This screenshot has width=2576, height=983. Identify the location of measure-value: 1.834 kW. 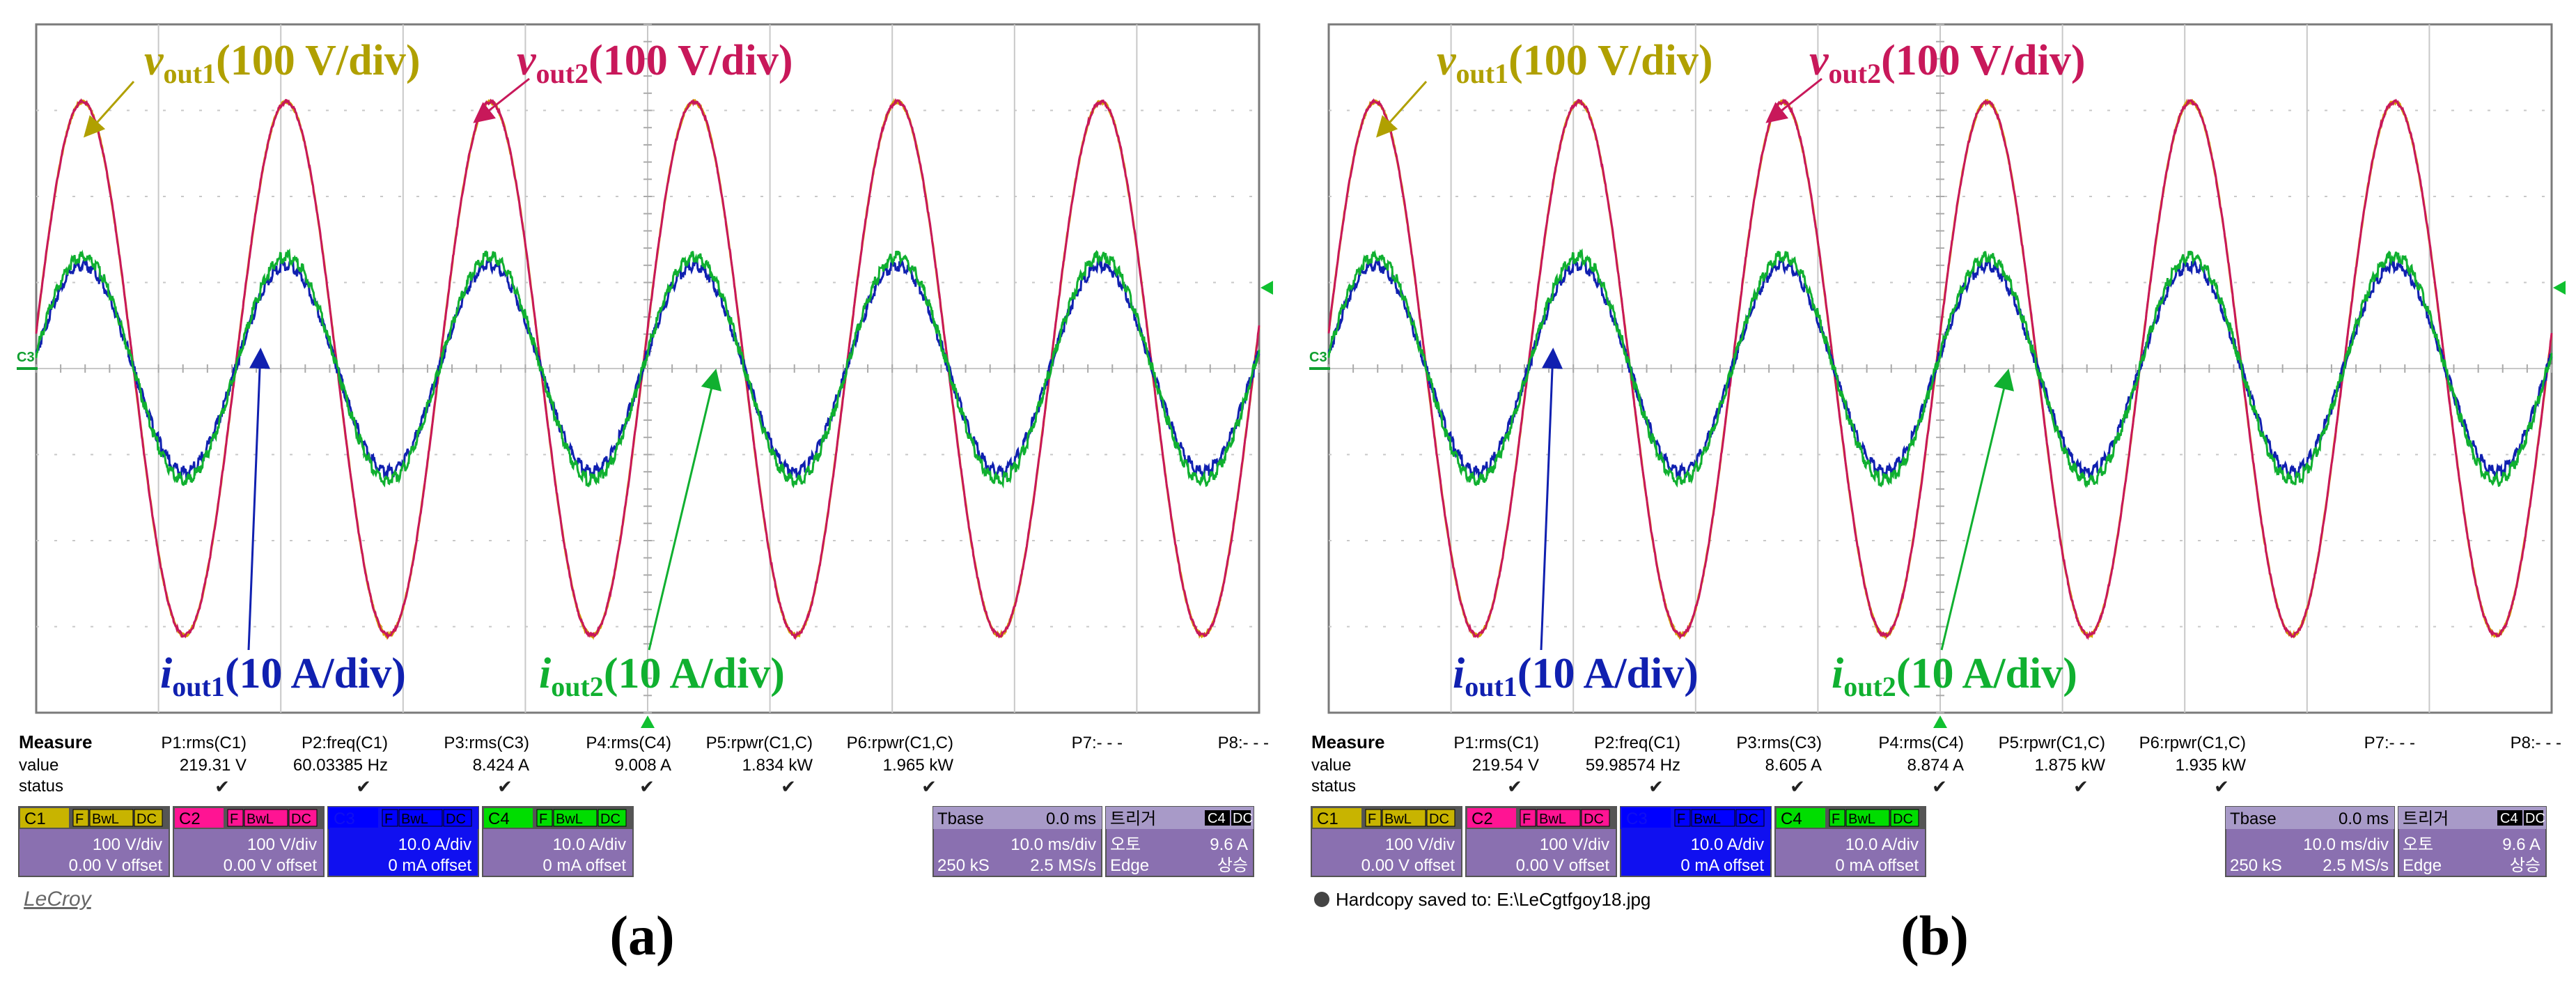
(777, 765).